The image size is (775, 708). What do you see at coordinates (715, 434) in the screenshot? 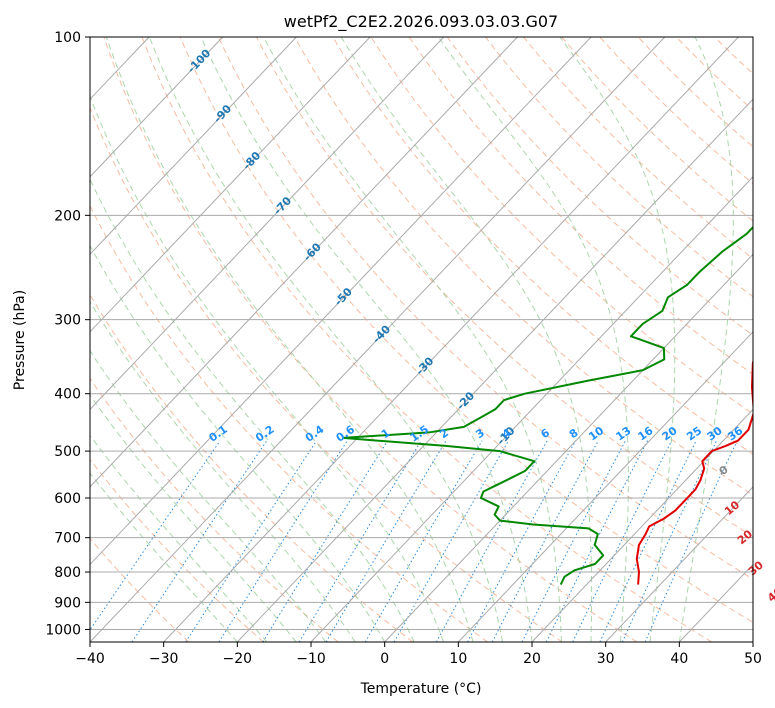
I see `mixing-ratio-label: 30` at bounding box center [715, 434].